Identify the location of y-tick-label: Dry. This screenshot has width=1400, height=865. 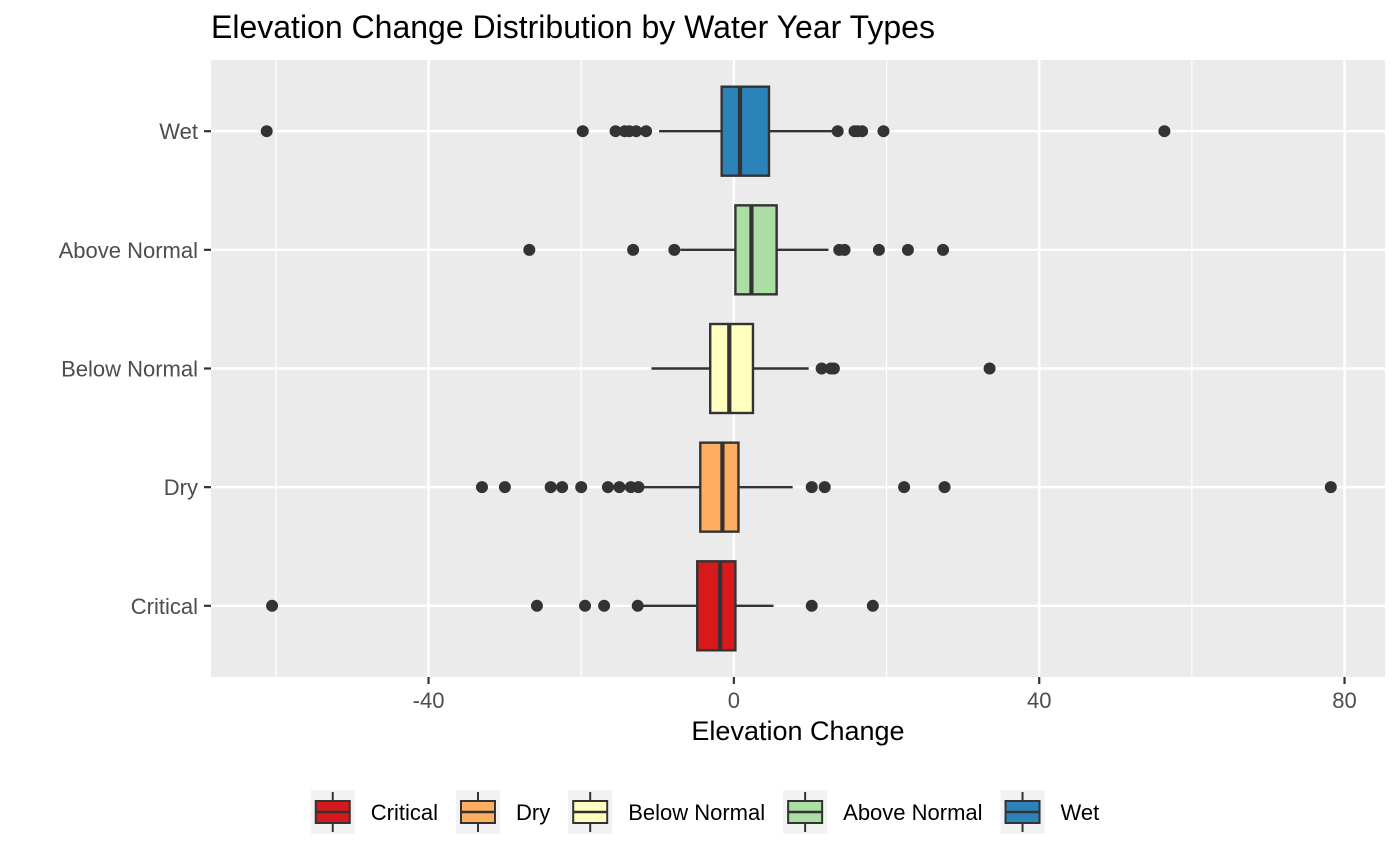
(181, 487).